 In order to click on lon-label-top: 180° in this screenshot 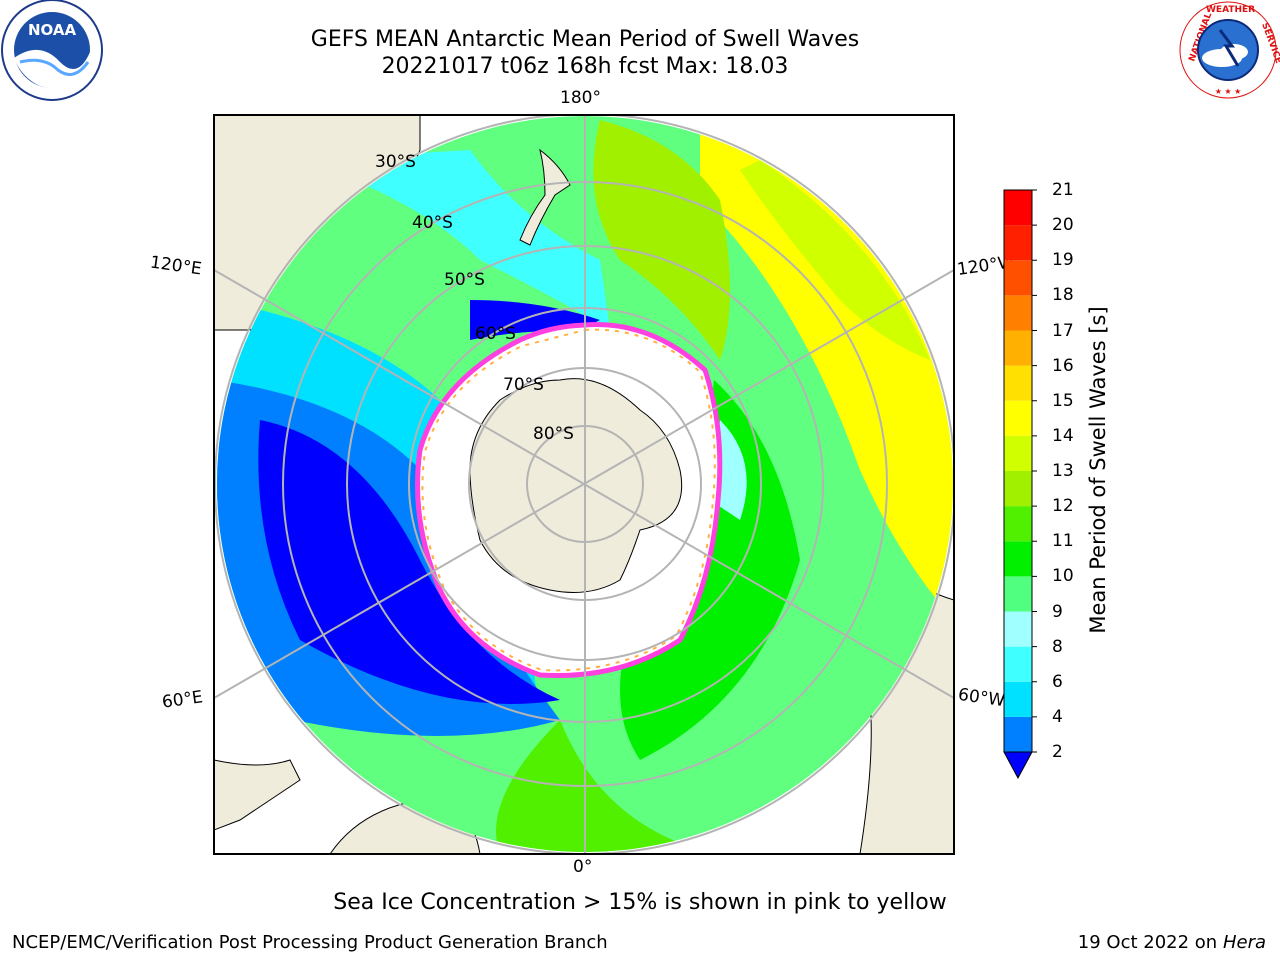, I will do `click(580, 98)`.